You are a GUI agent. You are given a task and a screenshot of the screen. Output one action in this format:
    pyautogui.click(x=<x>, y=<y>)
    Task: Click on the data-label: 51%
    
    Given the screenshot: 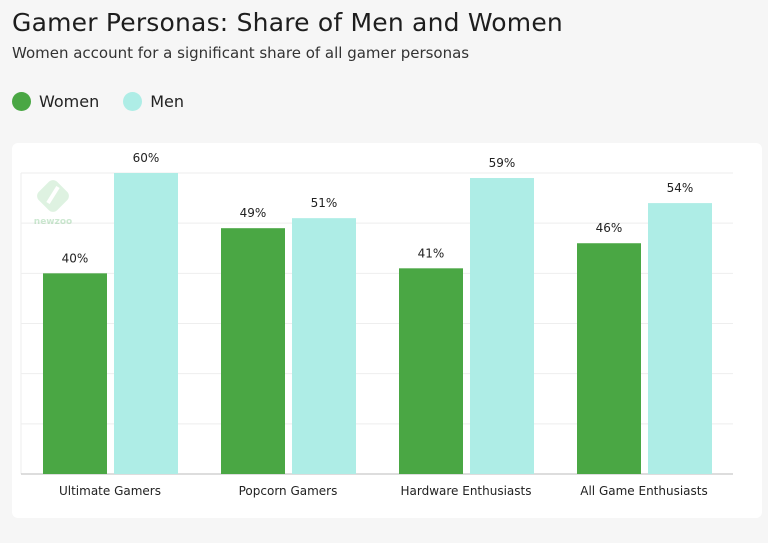 What is the action you would take?
    pyautogui.click(x=324, y=203)
    